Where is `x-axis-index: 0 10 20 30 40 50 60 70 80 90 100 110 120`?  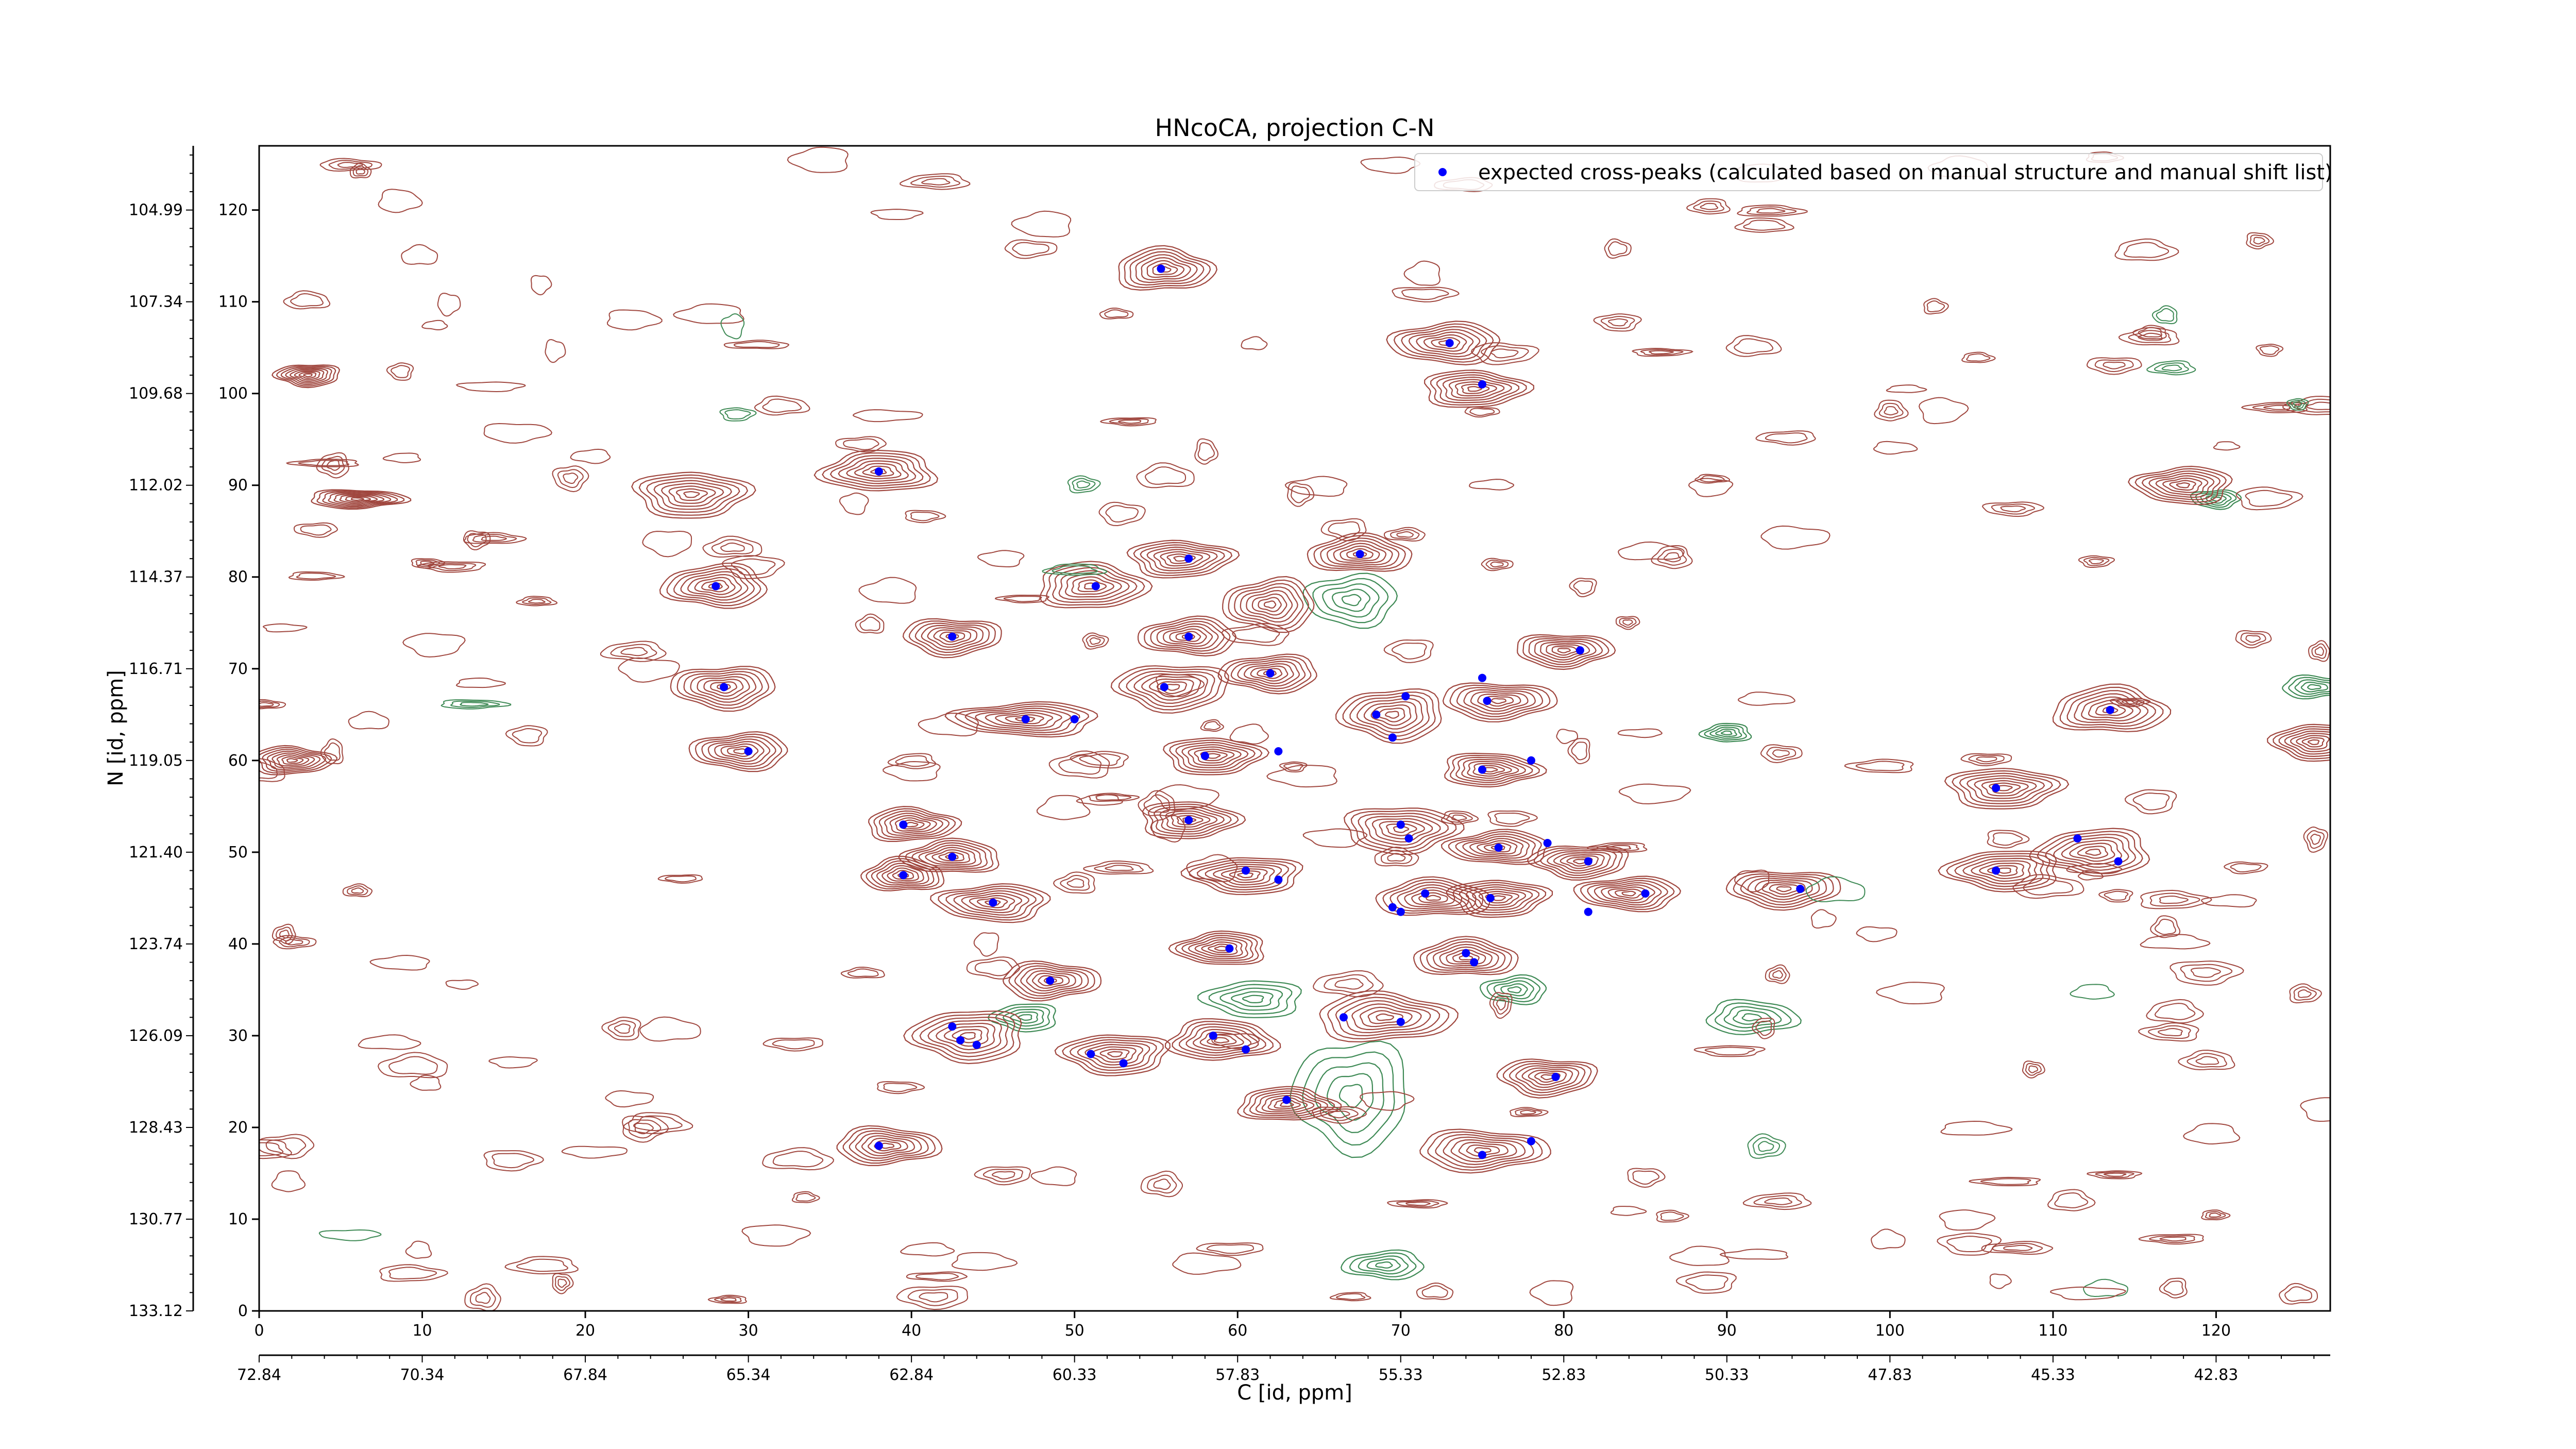
x-axis-index: 0 10 20 30 40 50 60 70 80 90 100 110 120 is located at coordinates (1242, 1325).